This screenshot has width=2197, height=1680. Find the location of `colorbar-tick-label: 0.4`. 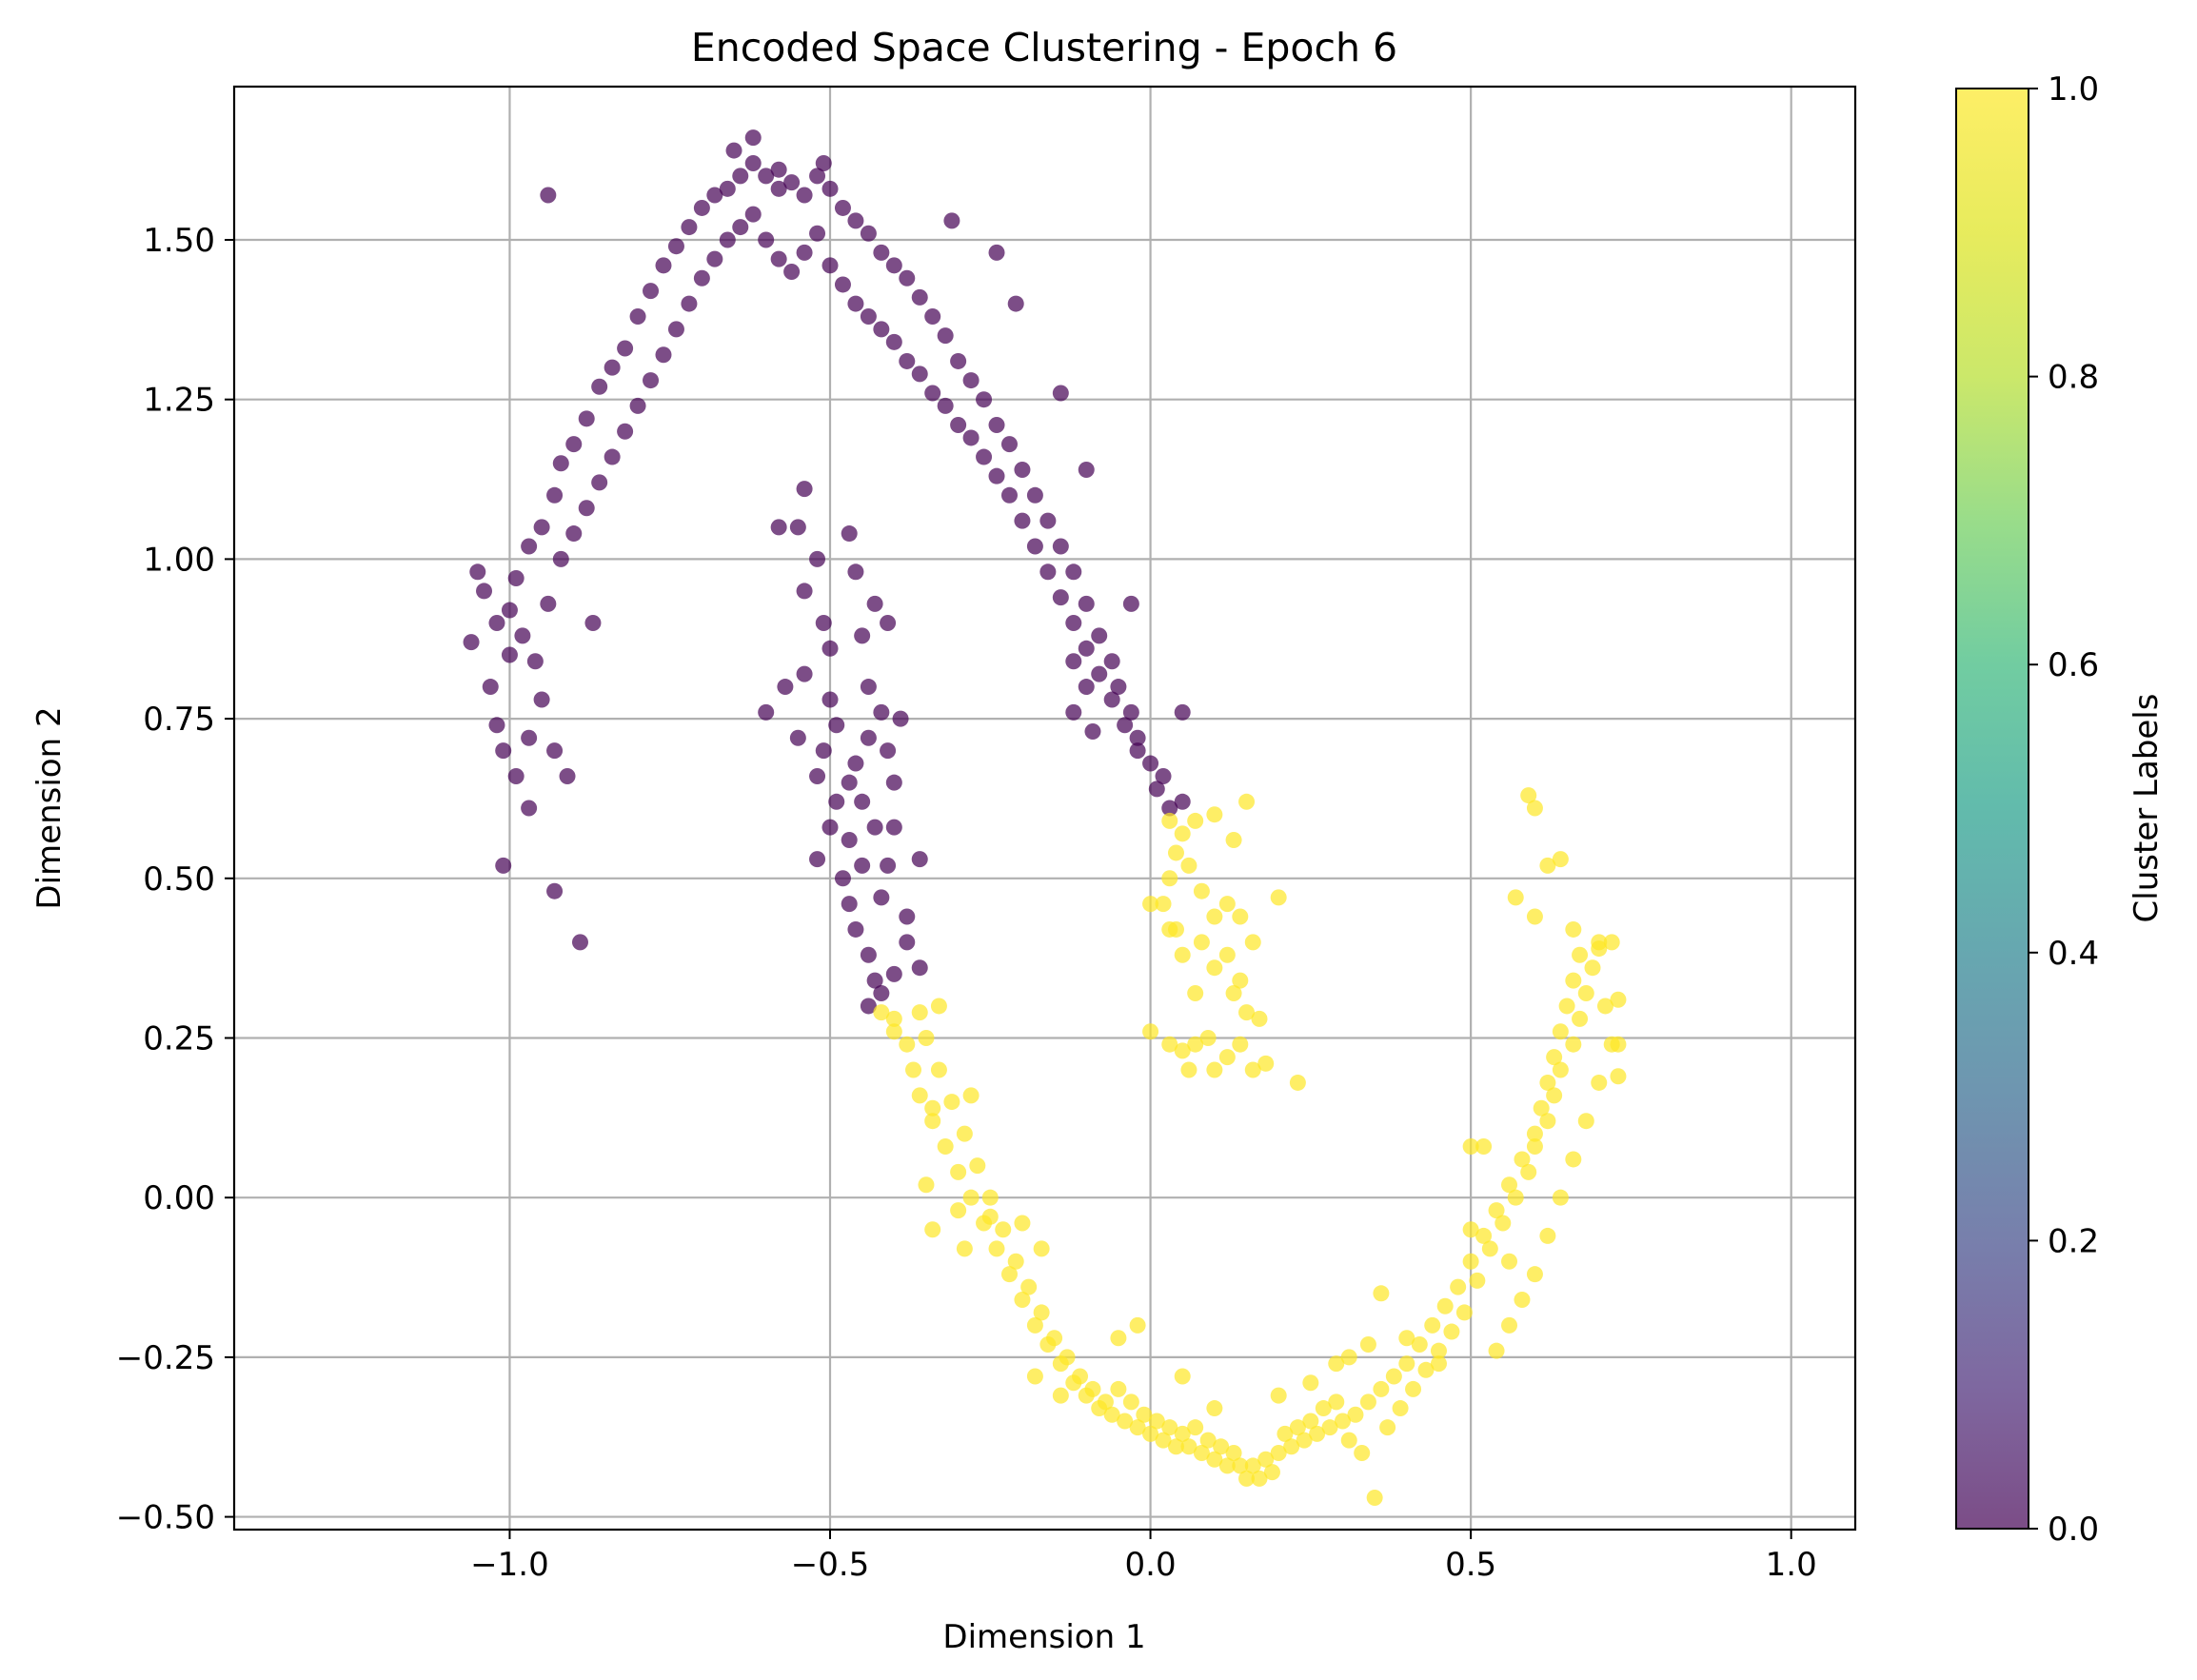

colorbar-tick-label: 0.4 is located at coordinates (2073, 954).